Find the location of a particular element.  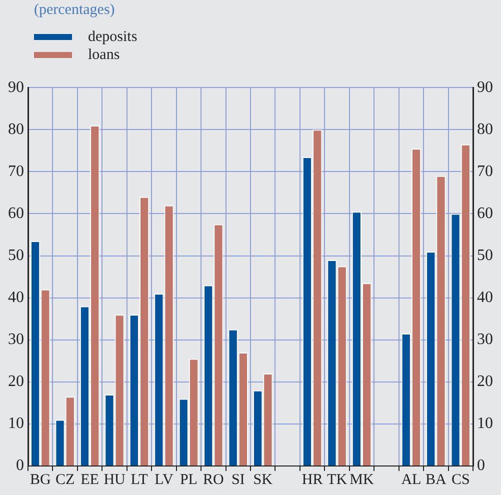

y-tick-label: 50 is located at coordinates (16, 255).